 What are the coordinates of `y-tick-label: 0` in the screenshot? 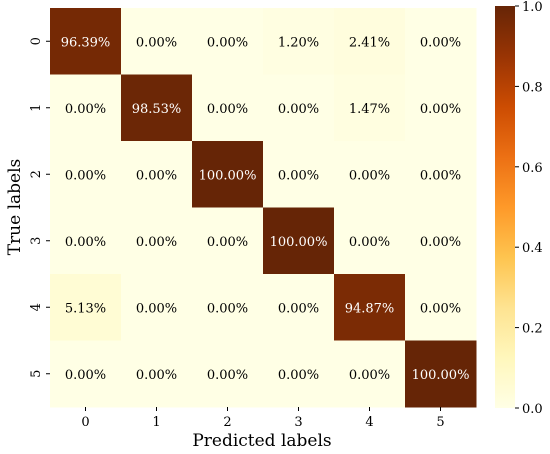 It's located at (36, 41).